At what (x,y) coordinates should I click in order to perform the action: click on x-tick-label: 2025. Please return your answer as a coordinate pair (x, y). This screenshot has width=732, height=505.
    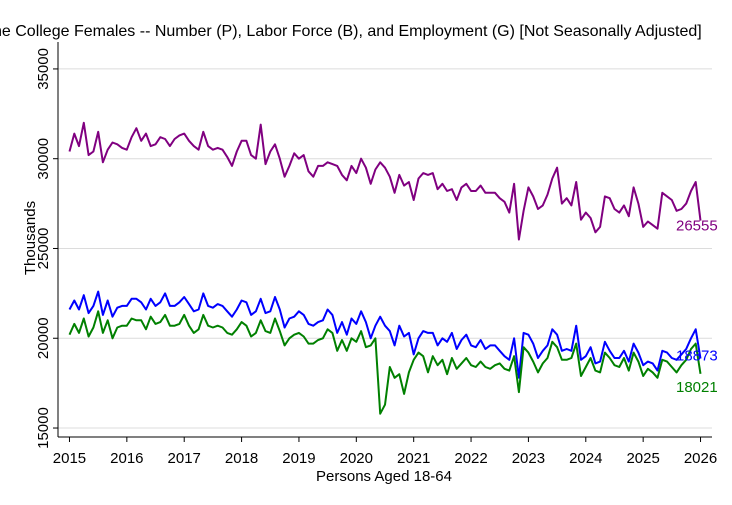
    Looking at the image, I should click on (642, 458).